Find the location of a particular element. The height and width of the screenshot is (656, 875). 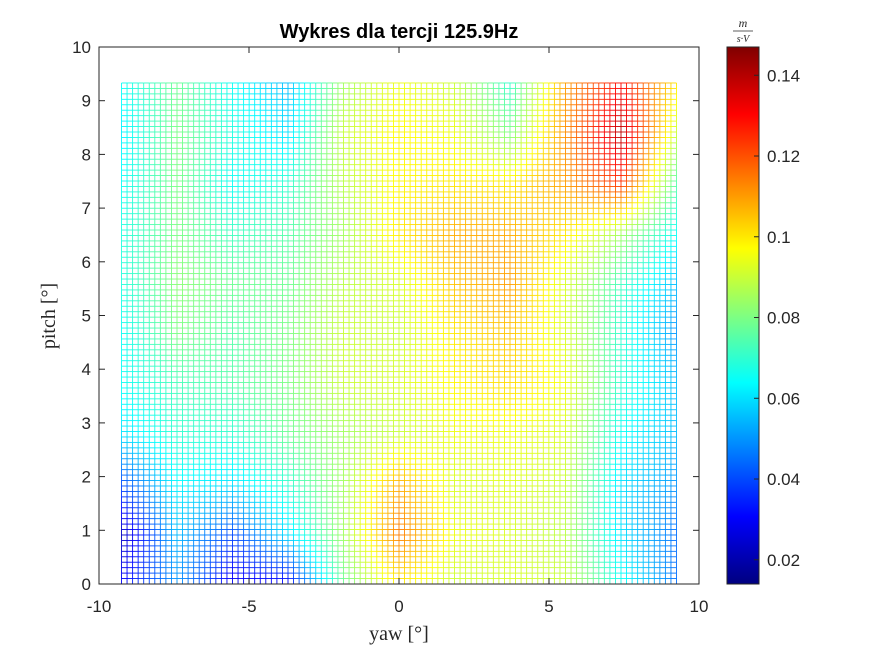

colorbar-tick-label: 0.1 is located at coordinates (779, 237).